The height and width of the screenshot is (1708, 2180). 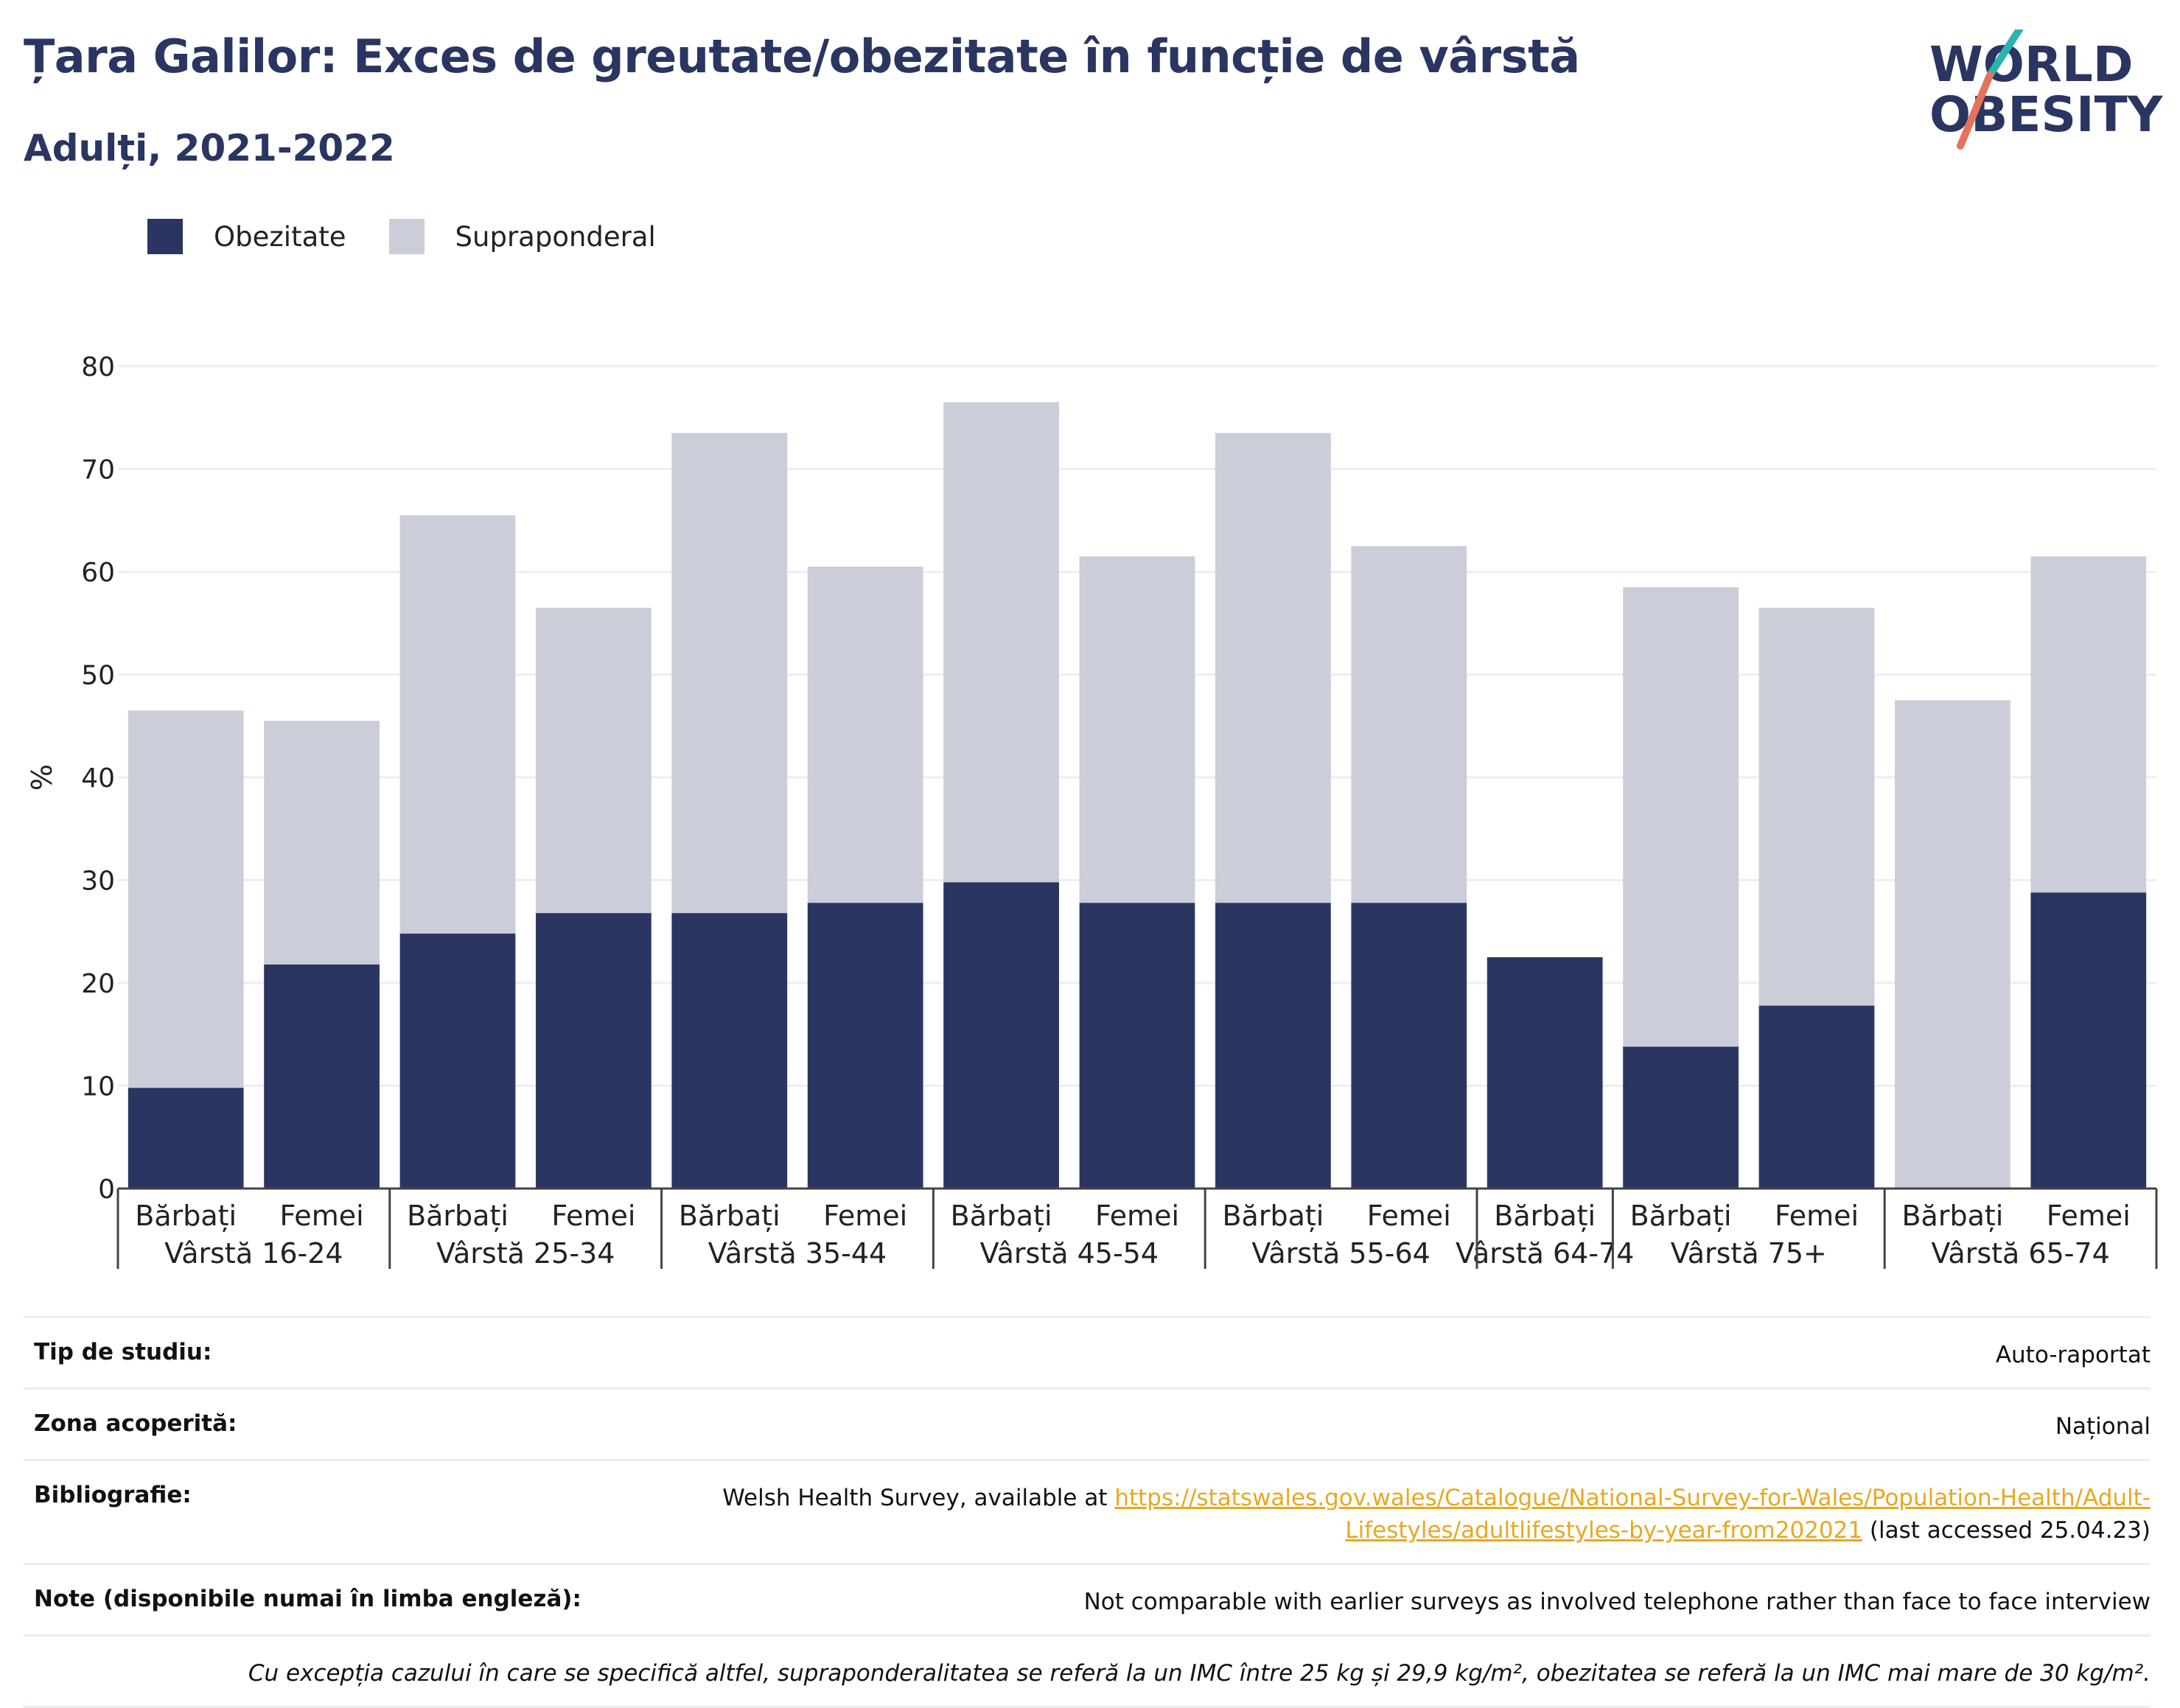 What do you see at coordinates (2004, 54) in the screenshot?
I see `logo-slash-teal` at bounding box center [2004, 54].